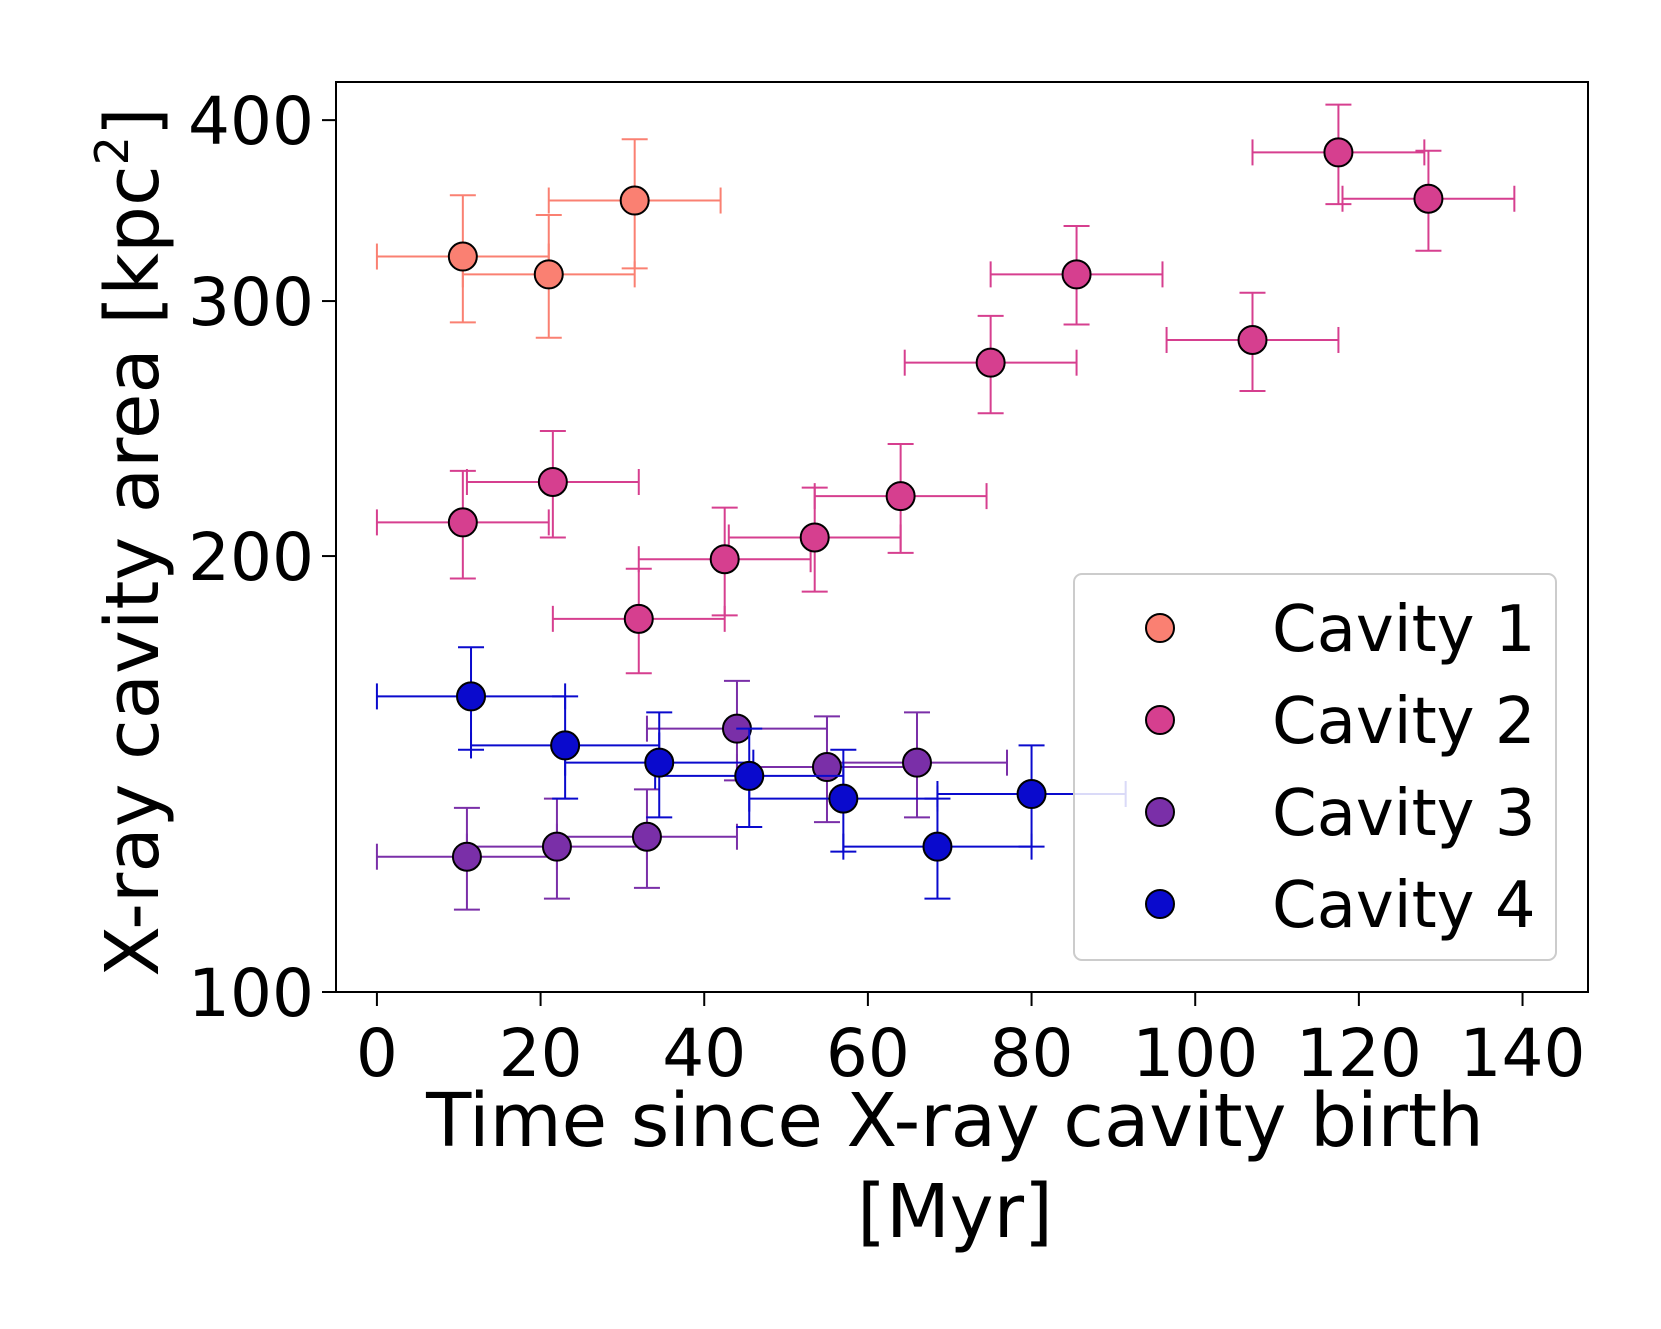 This screenshot has width=1661, height=1329. Describe the element at coordinates (1032, 1053) in the screenshot. I see `x-tick-label: 80` at that location.